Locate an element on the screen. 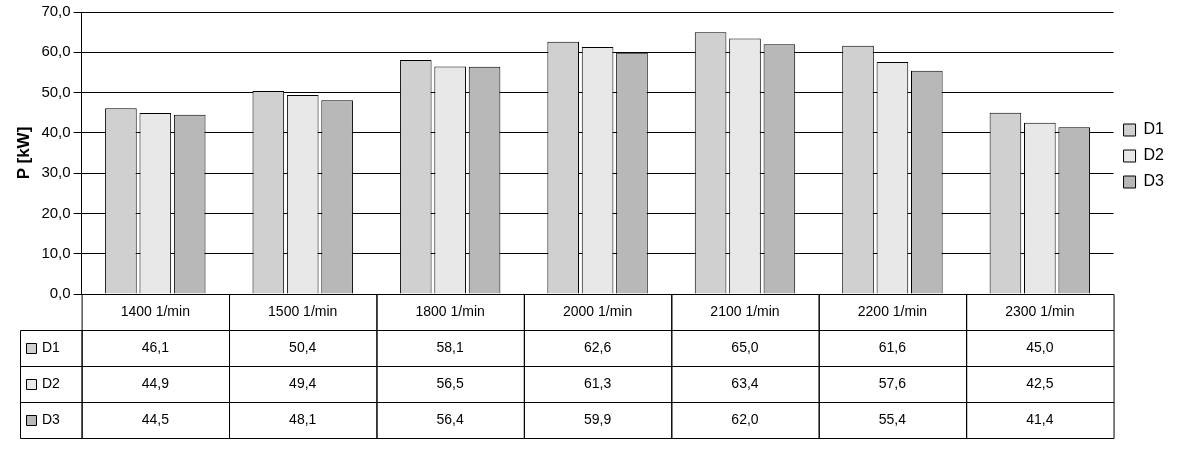 This screenshot has height=450, width=1179. y-axis-title: P [kW] is located at coordinates (23, 153).